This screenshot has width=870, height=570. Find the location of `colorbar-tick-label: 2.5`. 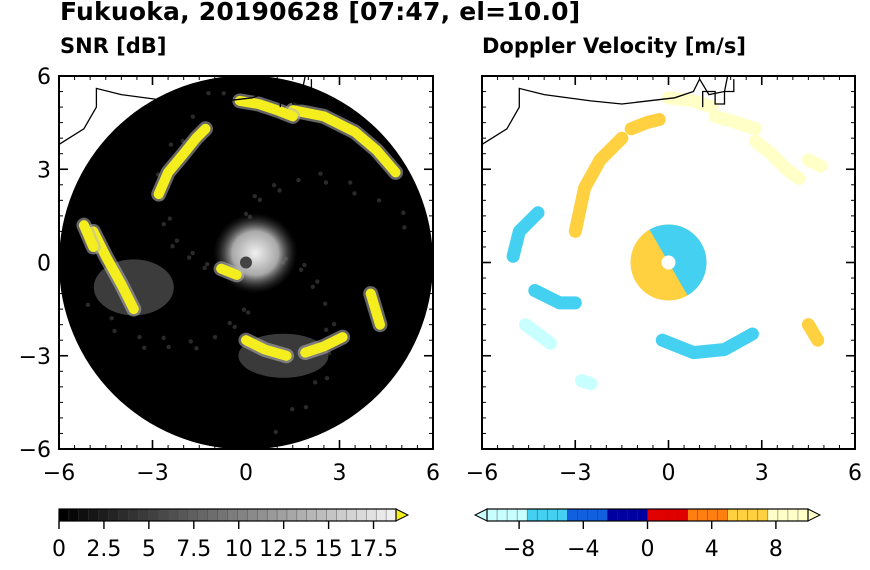

colorbar-tick-label: 2.5 is located at coordinates (103, 549).